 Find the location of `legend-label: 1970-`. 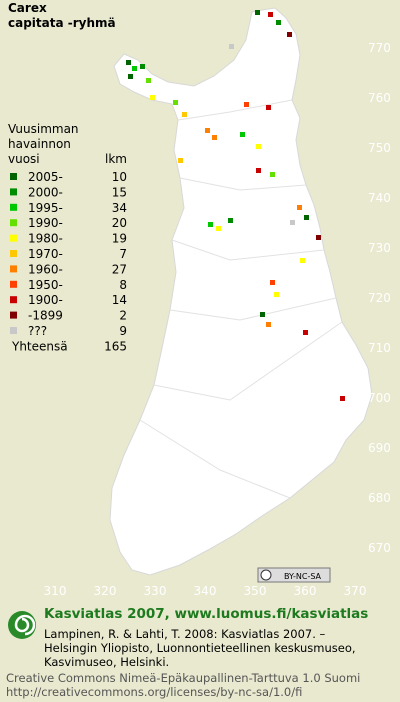

legend-label: 1970- is located at coordinates (45, 254).